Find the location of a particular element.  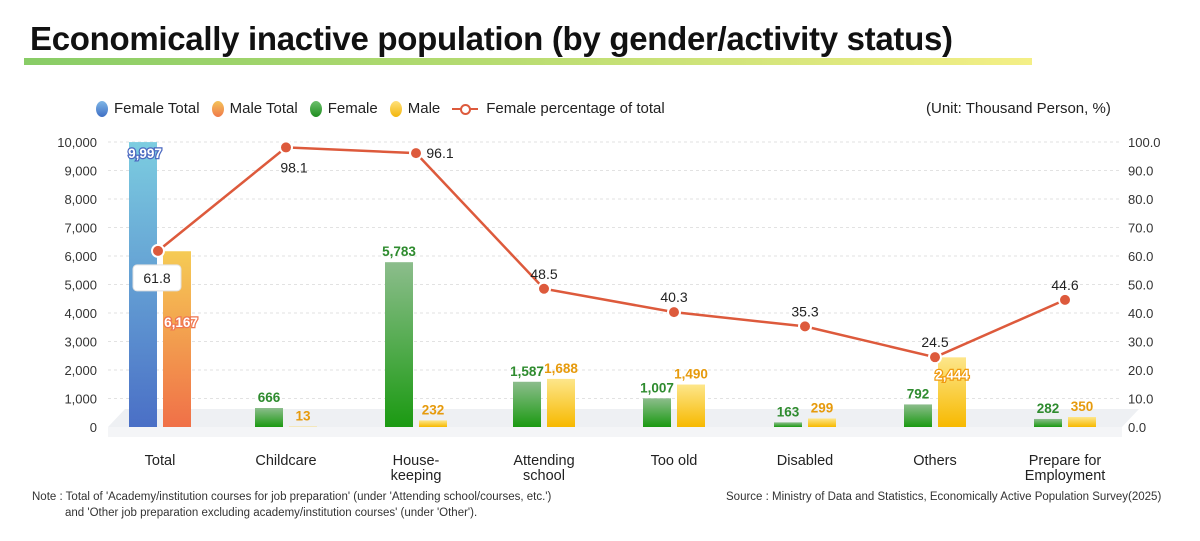

data-label-male: 1,688 is located at coordinates (561, 368).